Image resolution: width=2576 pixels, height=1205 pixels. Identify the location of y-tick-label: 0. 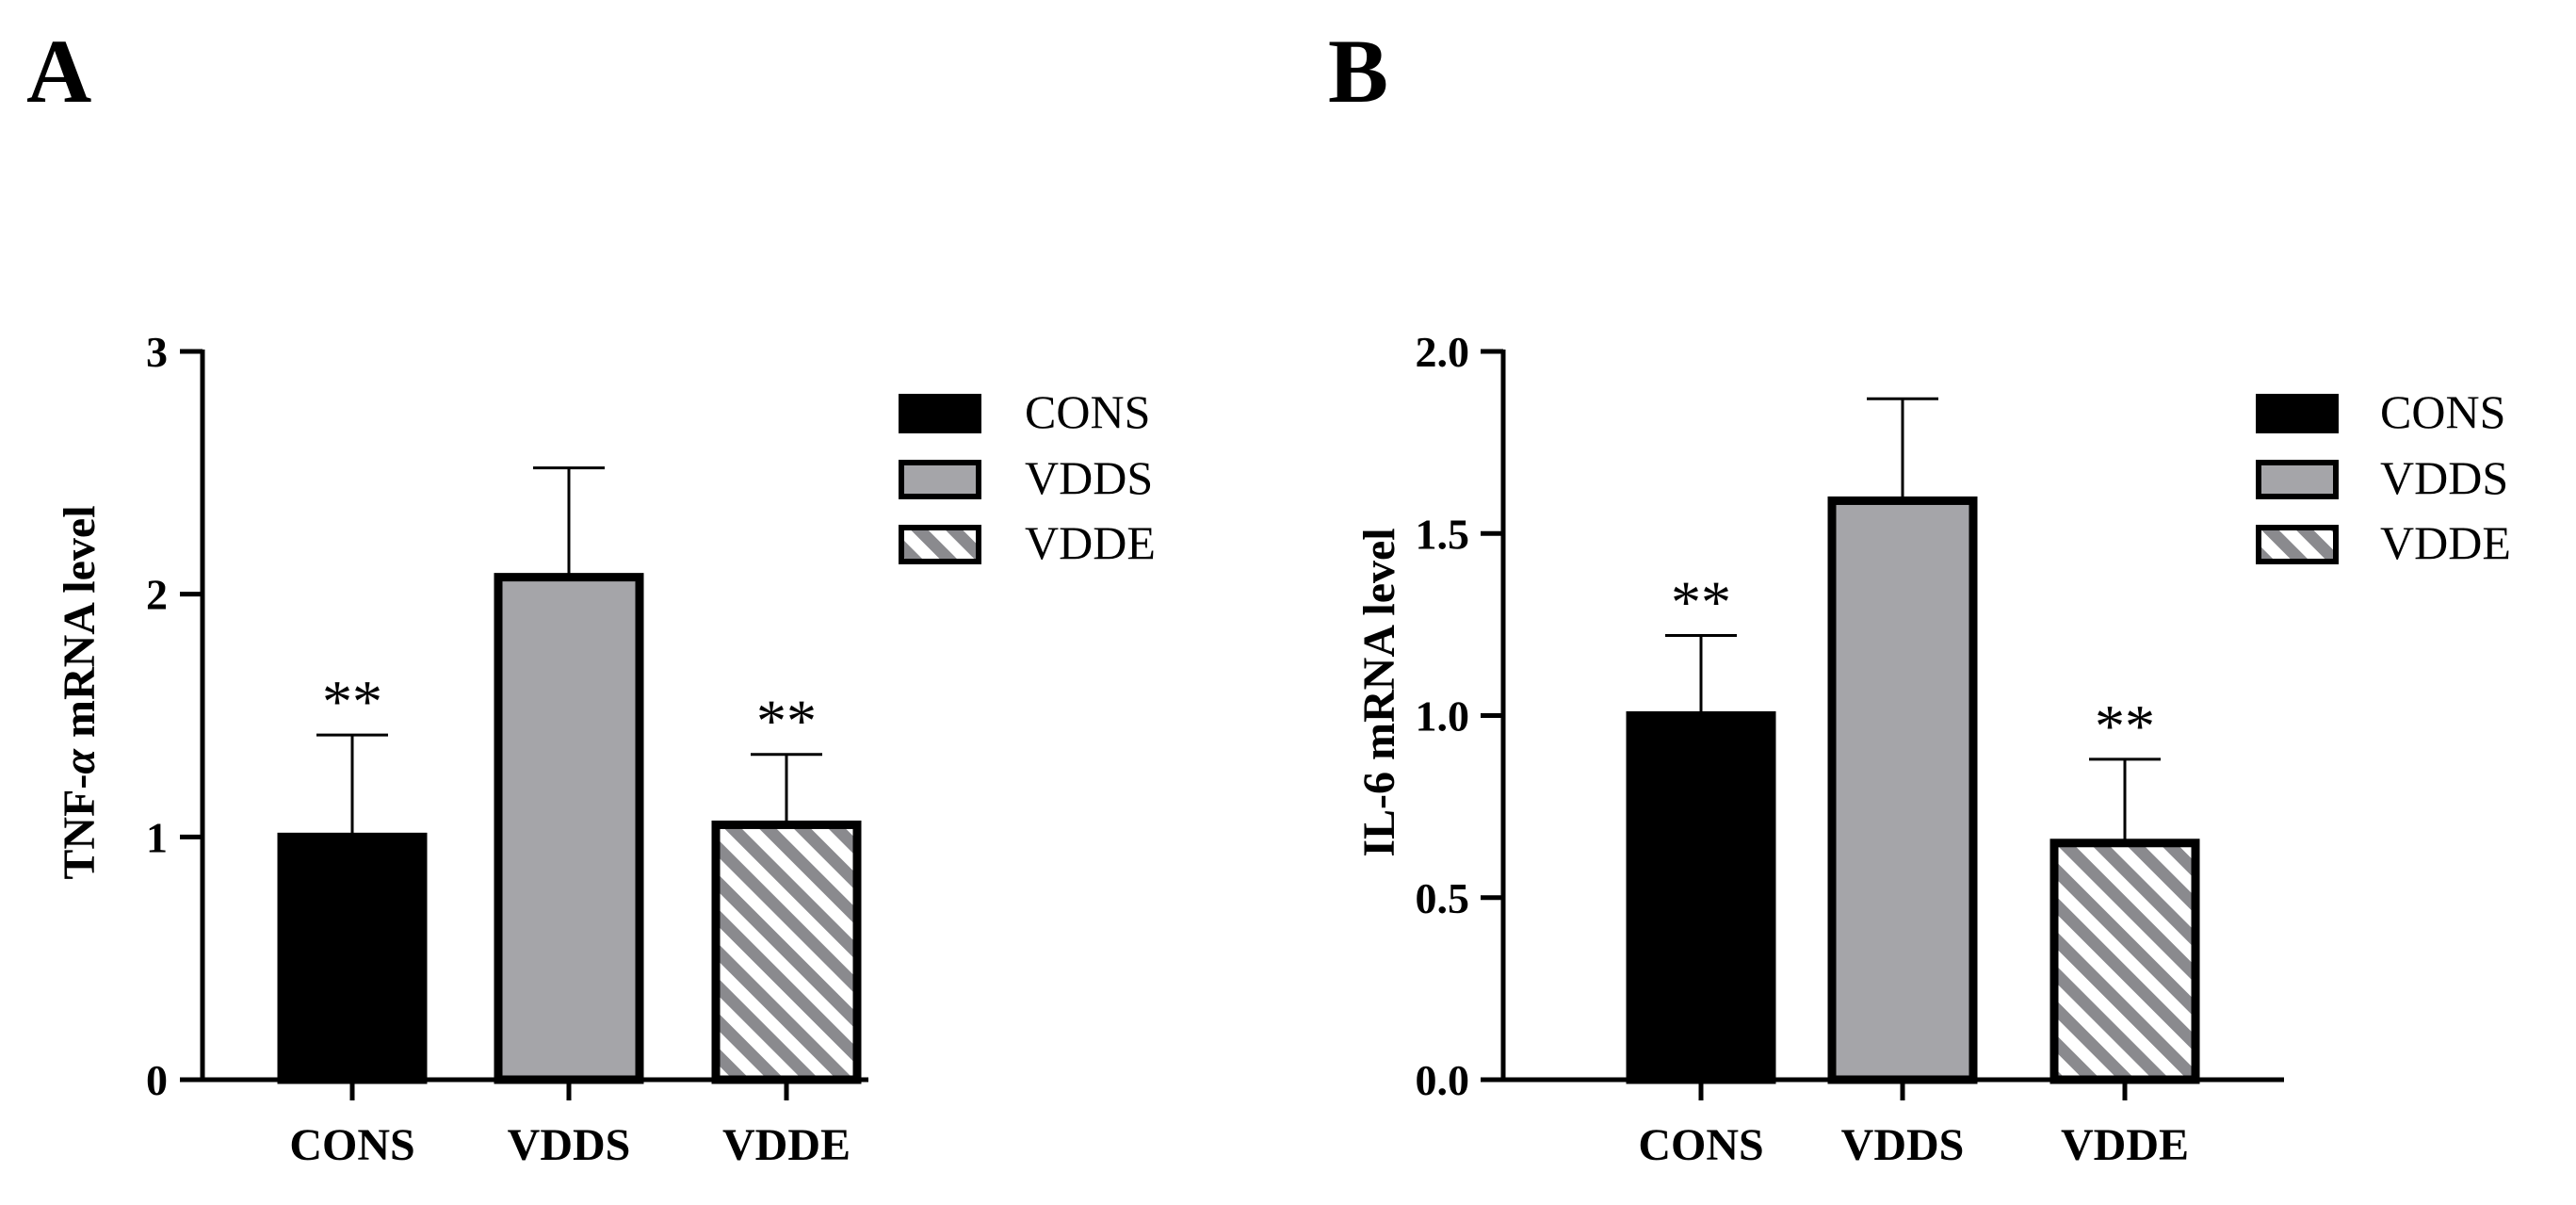
(157, 1080).